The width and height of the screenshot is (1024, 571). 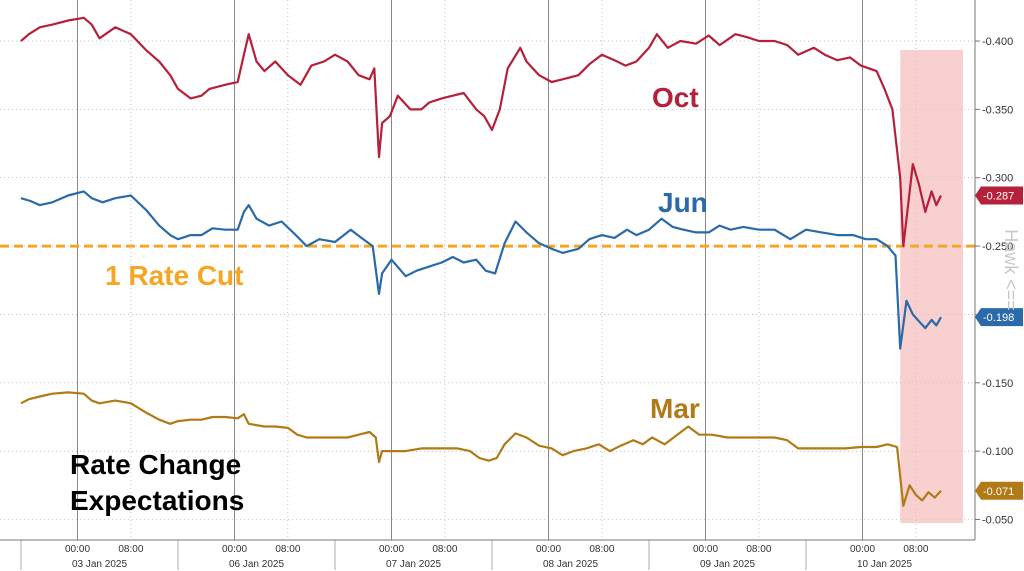 I want to click on last-value-badge-text: -0.071, so click(x=998, y=492).